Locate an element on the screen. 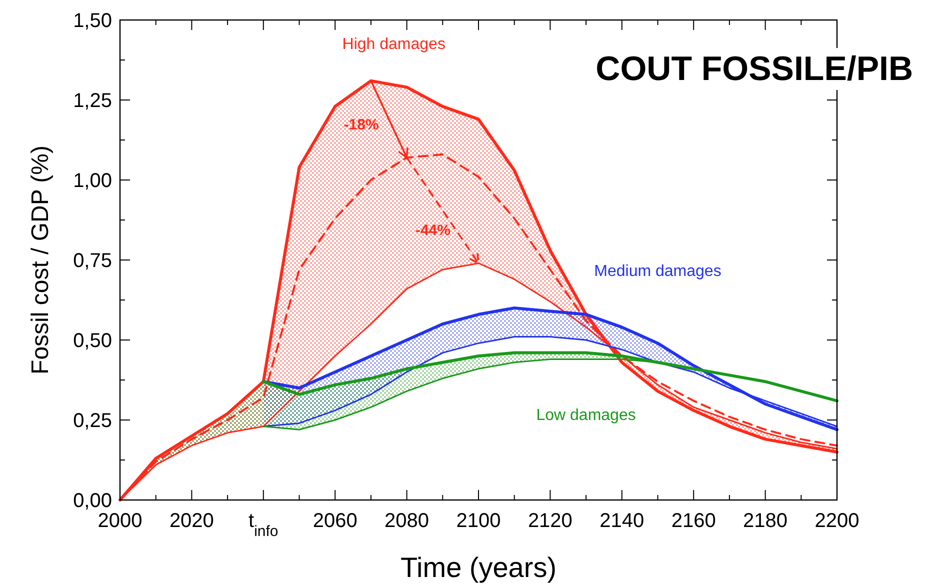  y-tick-label: 1,00 is located at coordinates (92, 181).